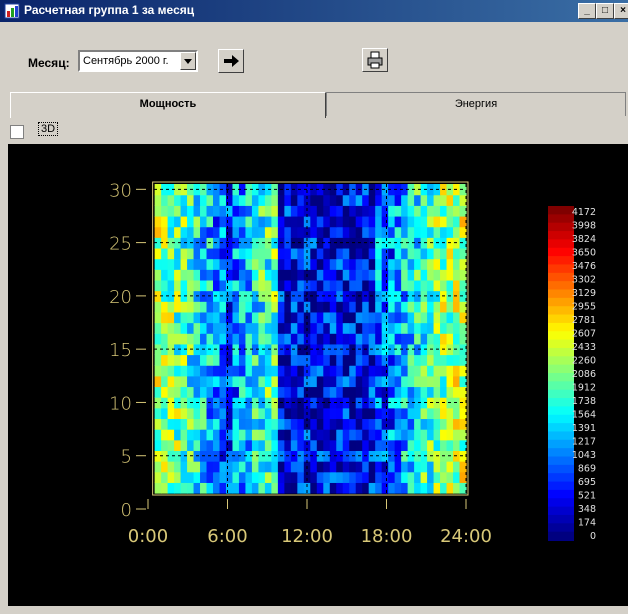 This screenshot has width=628, height=614. I want to click on checkbox-3d, so click(17, 132).